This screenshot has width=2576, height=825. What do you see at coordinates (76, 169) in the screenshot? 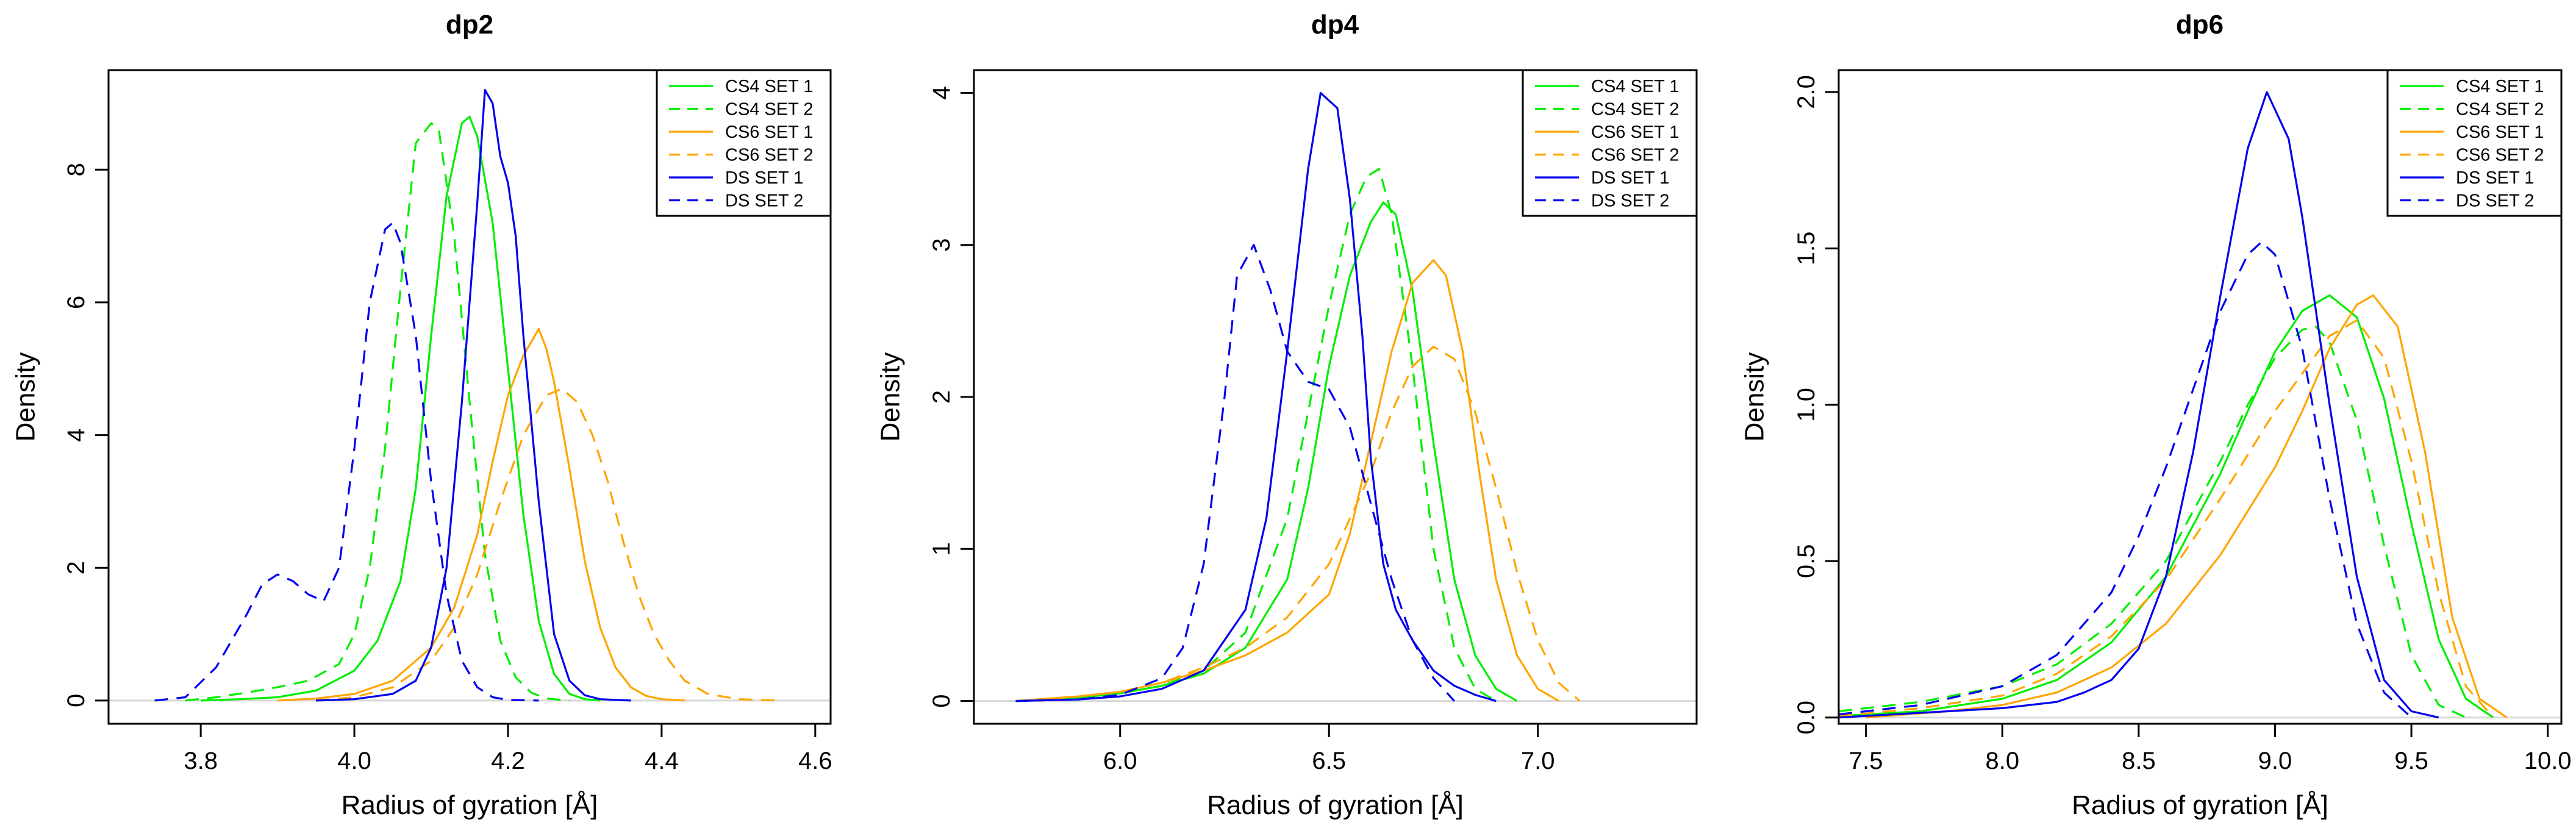
I see `y-tick-label: 8` at bounding box center [76, 169].